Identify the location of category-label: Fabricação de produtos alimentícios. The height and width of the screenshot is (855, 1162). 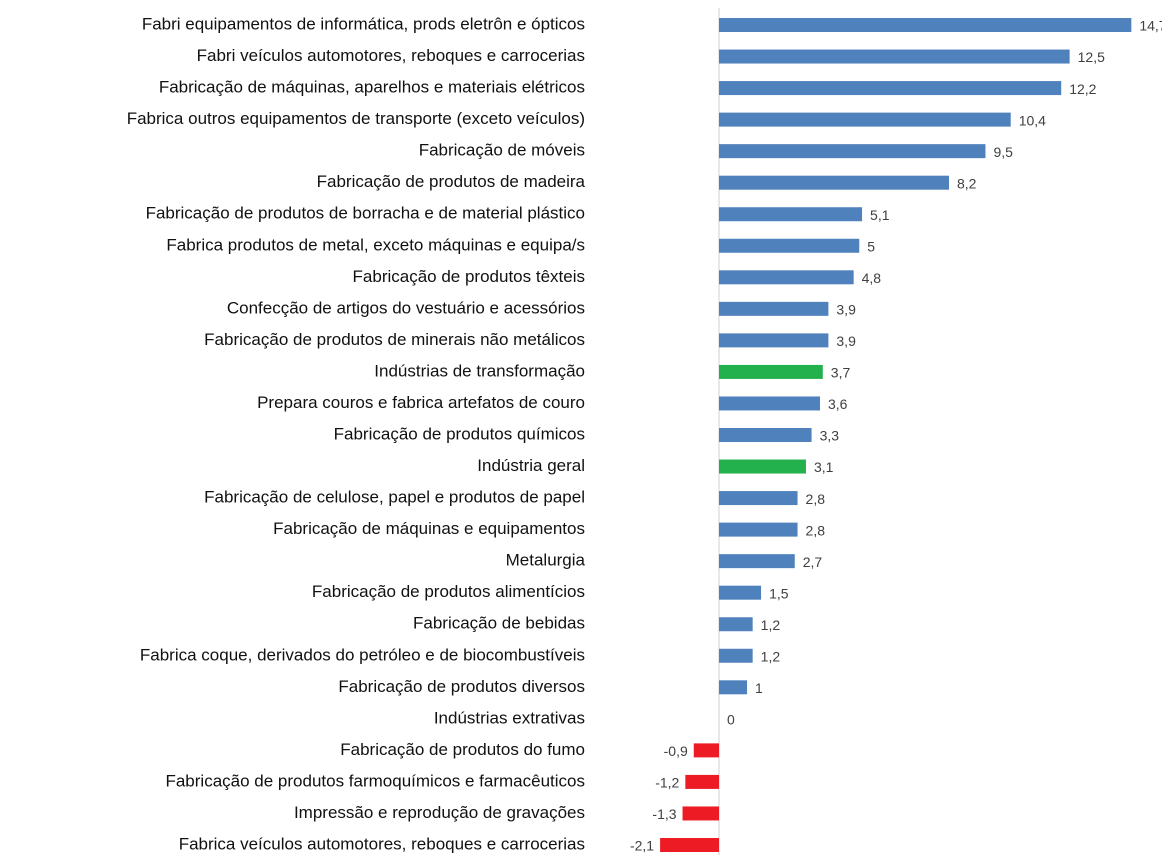
(448, 591).